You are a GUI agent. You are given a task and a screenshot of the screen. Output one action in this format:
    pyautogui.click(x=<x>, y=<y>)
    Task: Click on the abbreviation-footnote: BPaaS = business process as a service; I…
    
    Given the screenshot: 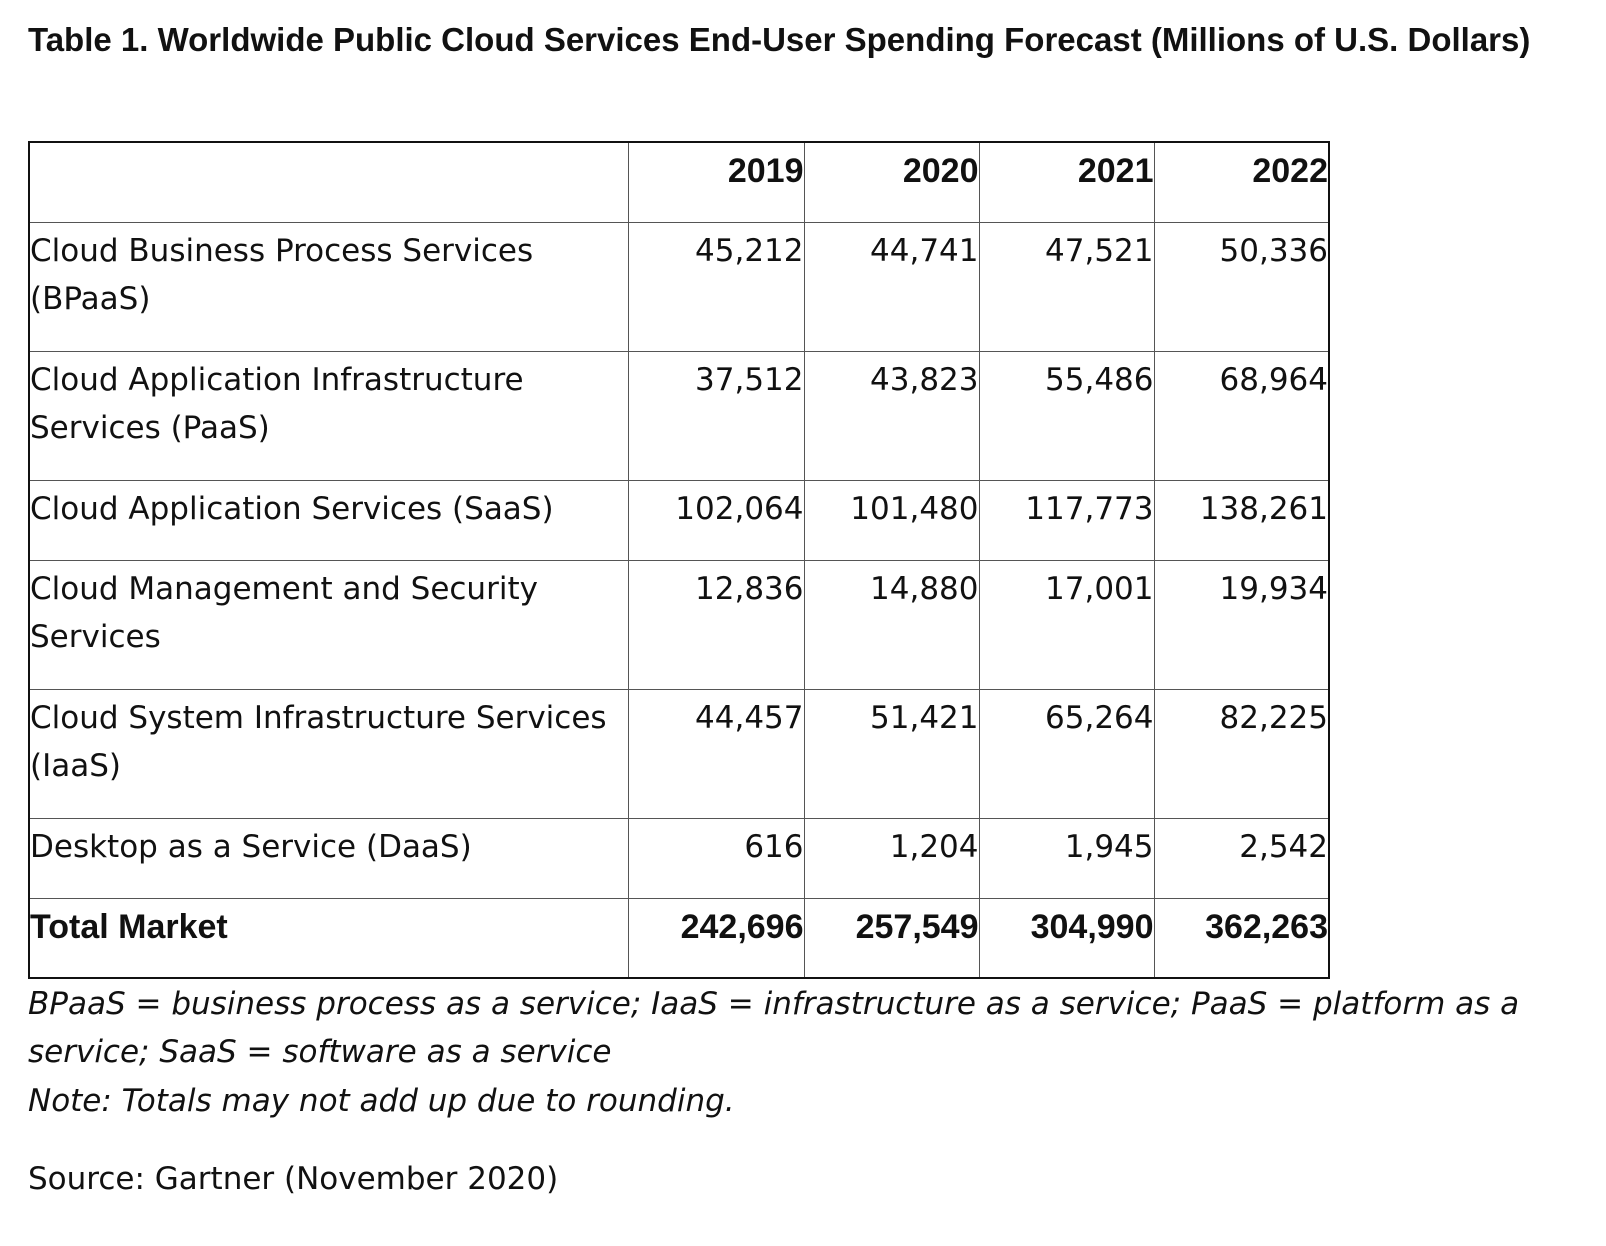 What is the action you would take?
    pyautogui.click(x=774, y=1028)
    